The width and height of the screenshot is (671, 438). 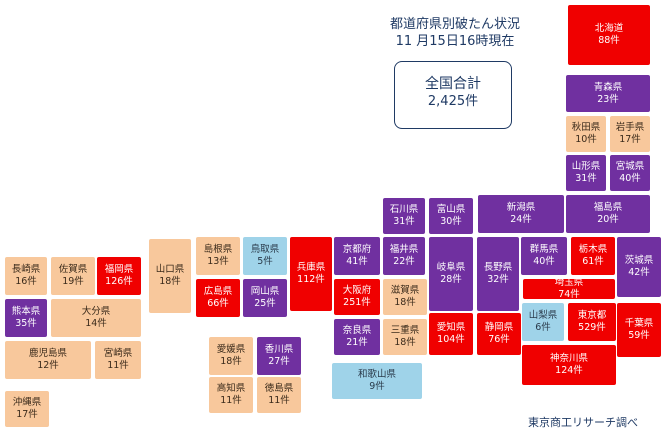 What do you see at coordinates (639, 272) in the screenshot?
I see `prefecture-count: 42件` at bounding box center [639, 272].